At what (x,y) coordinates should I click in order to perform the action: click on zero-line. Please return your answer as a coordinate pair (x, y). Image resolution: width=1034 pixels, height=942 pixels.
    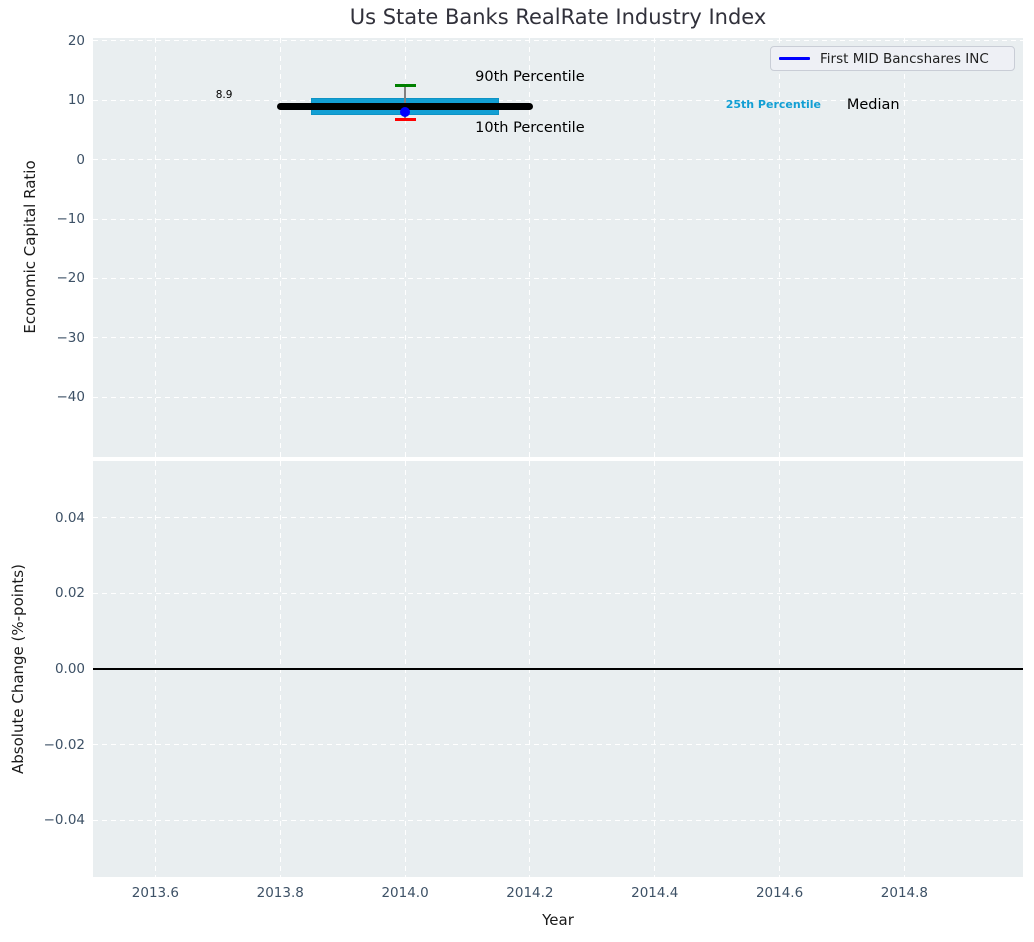
    Looking at the image, I should click on (558, 669).